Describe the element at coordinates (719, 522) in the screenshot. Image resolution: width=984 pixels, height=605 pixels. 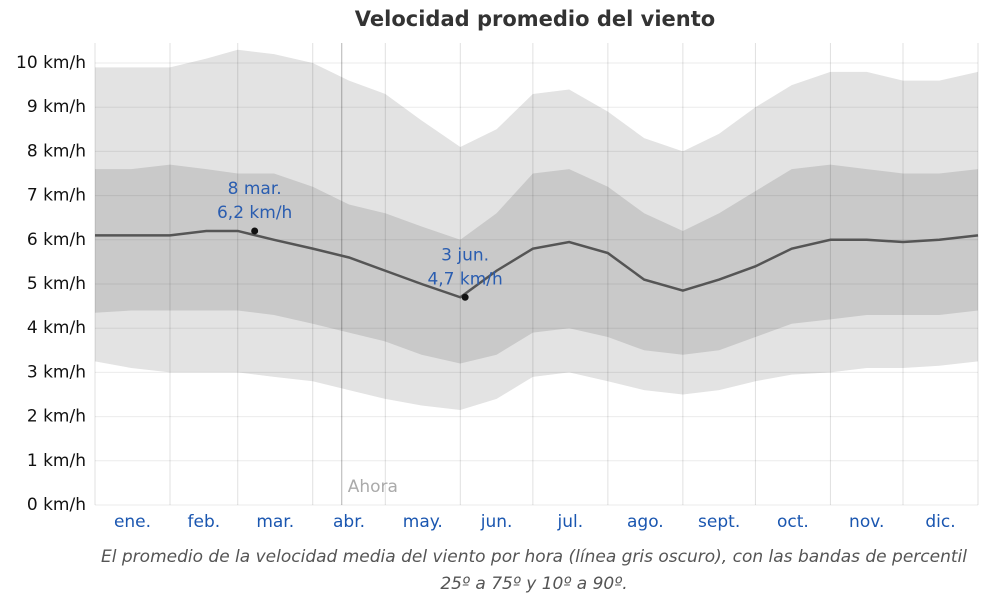
I see `x-tick-label: sept.` at that location.